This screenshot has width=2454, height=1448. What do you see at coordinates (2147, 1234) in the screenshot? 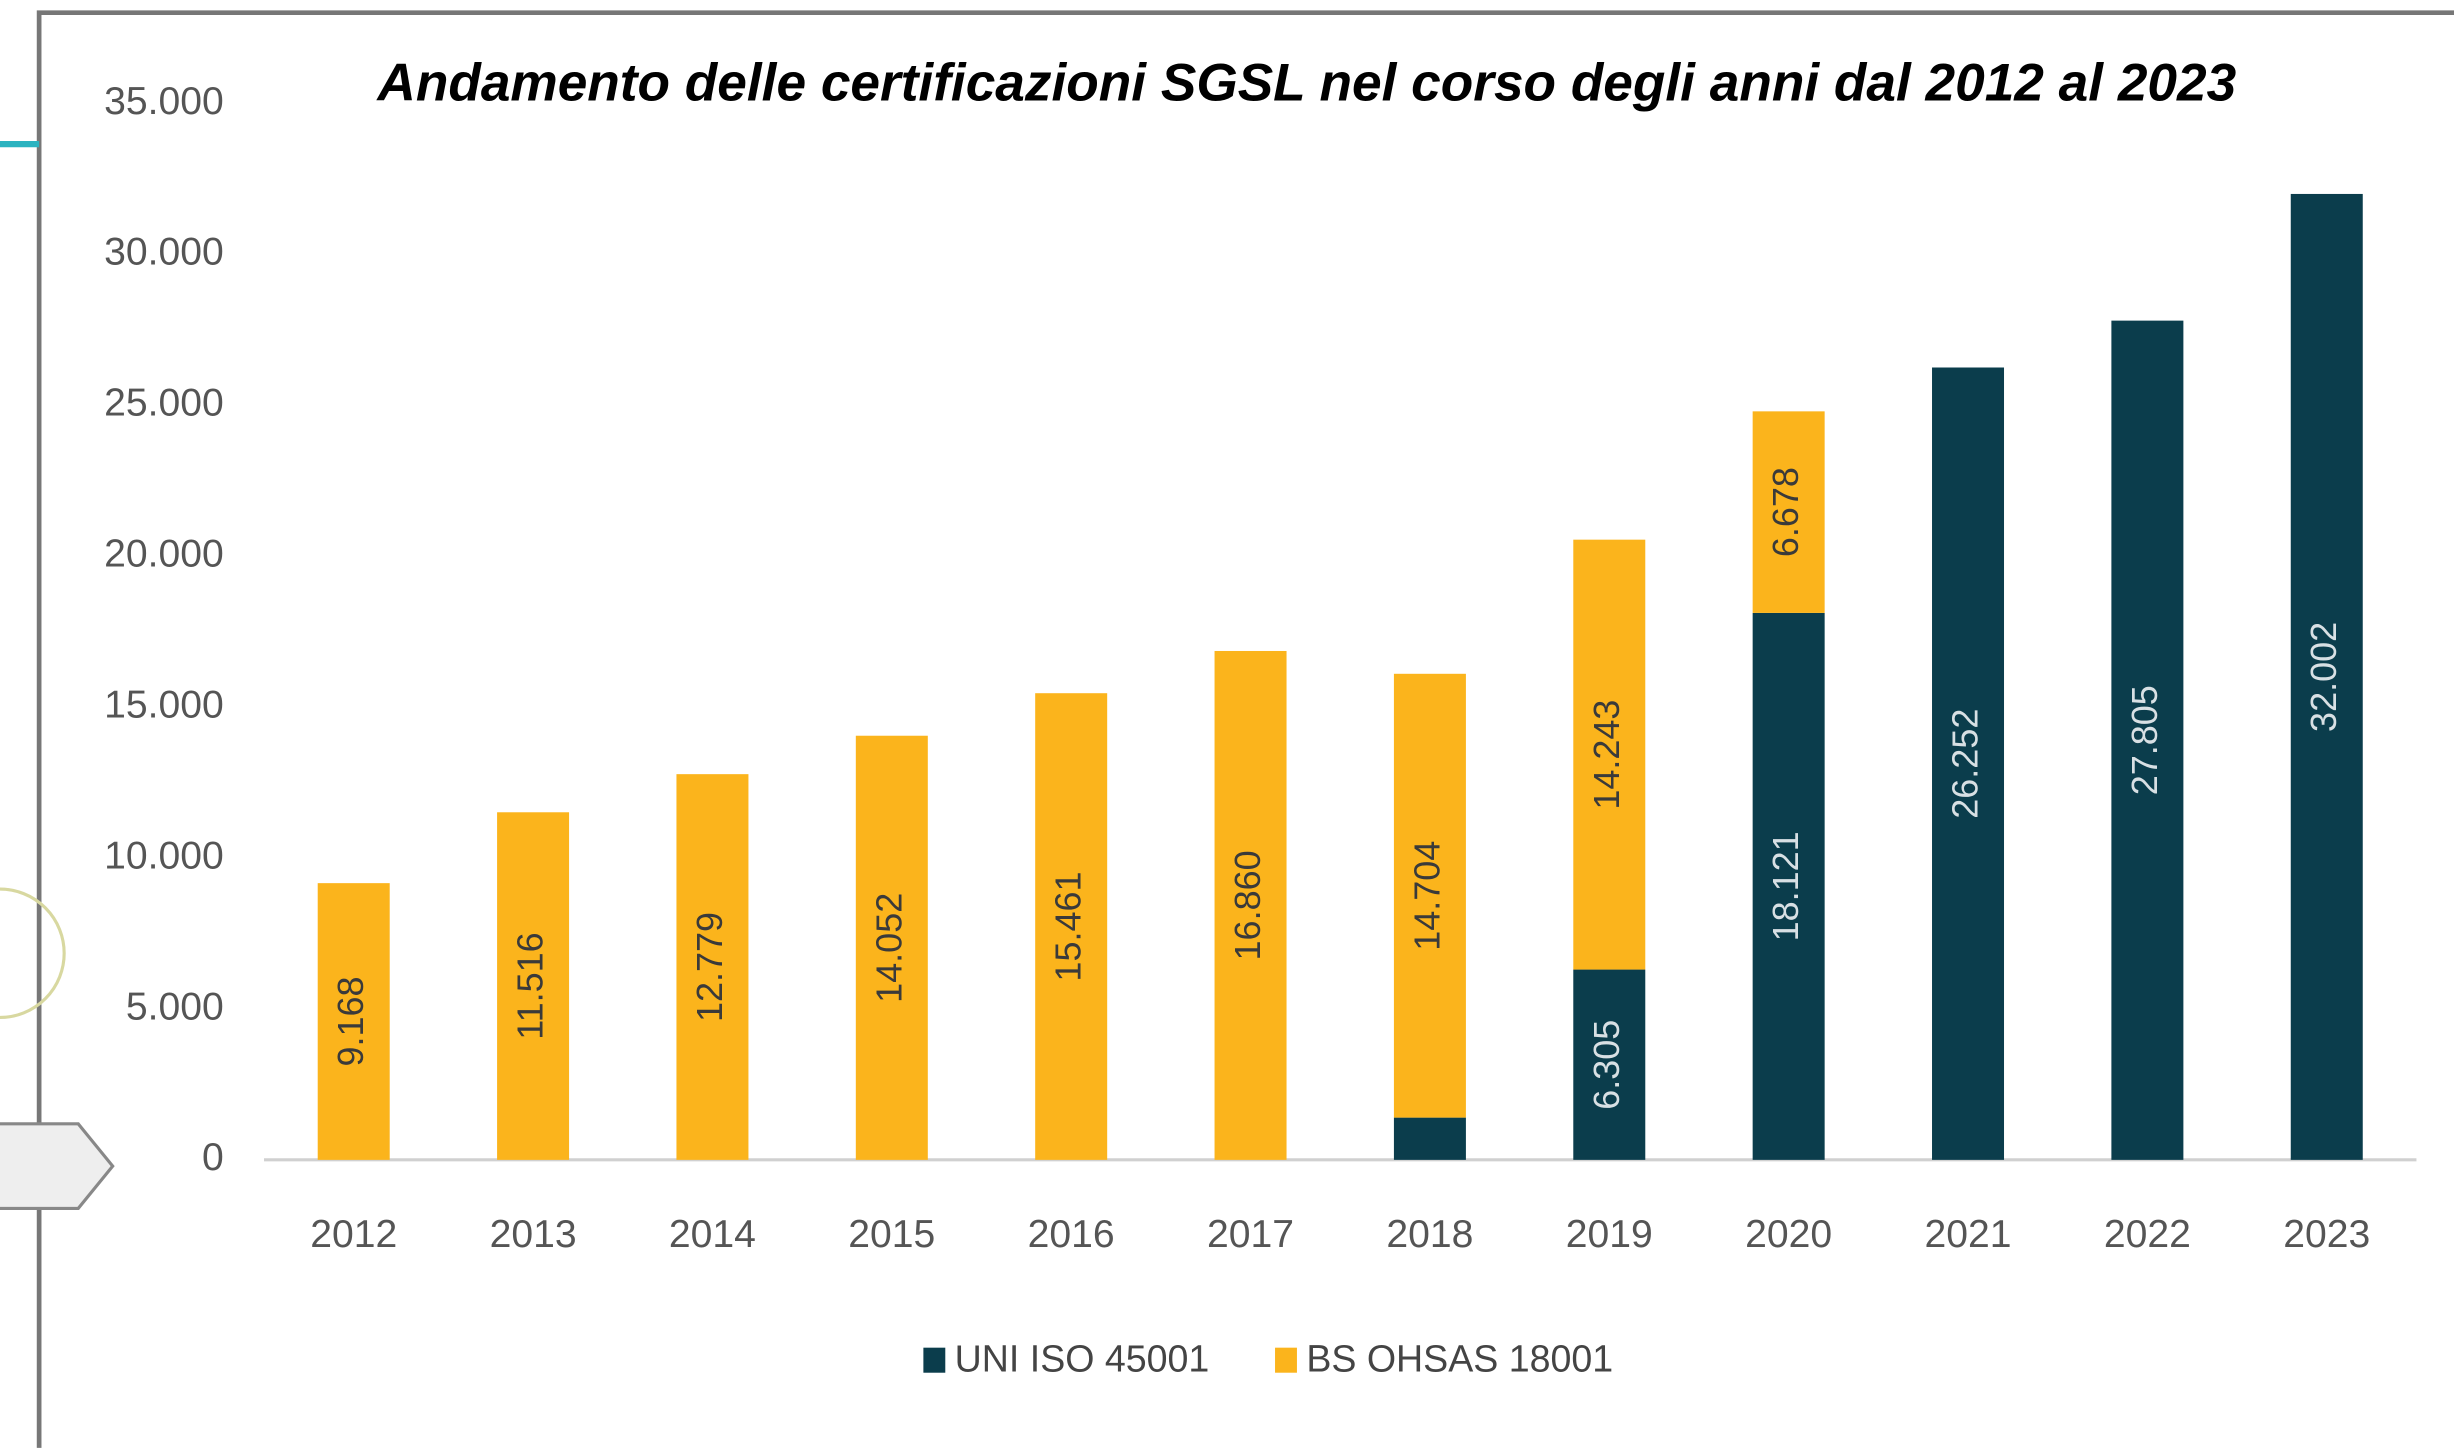
I see `x-tick-label: 2022` at bounding box center [2147, 1234].